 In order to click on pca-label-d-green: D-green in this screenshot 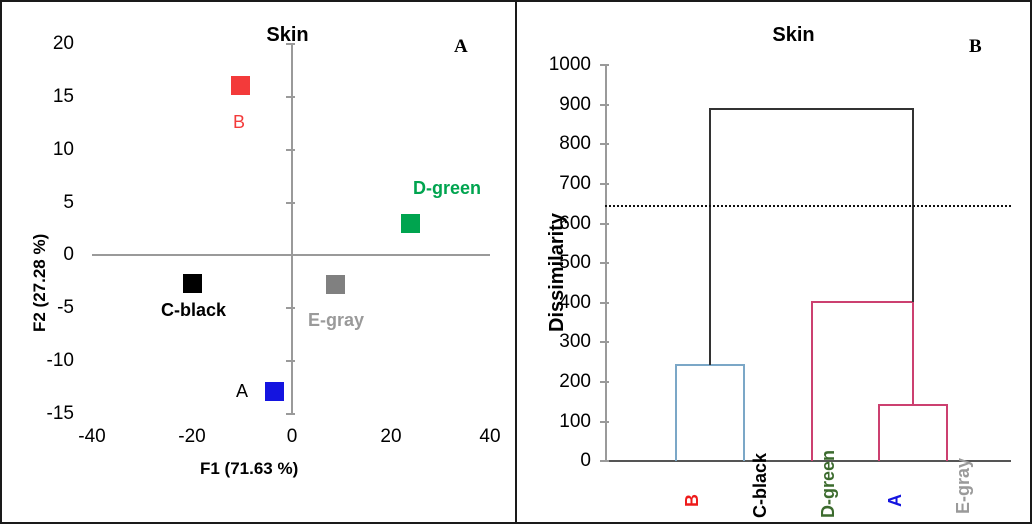, I will do `click(447, 188)`.